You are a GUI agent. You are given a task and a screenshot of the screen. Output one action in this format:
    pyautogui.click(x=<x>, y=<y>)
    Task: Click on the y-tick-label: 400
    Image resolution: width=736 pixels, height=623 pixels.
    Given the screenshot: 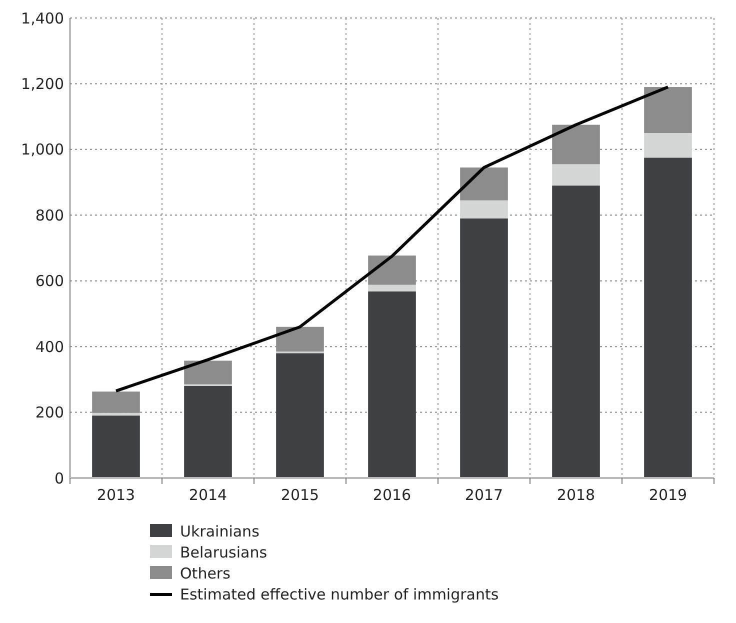 What is the action you would take?
    pyautogui.click(x=49, y=347)
    